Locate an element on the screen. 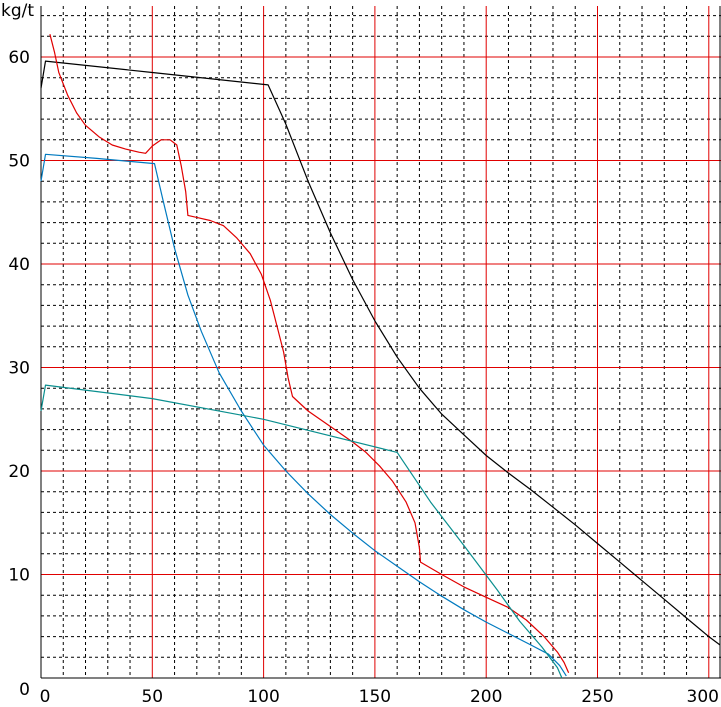 The image size is (721, 707). y-tick-label: 50 is located at coordinates (19, 162).